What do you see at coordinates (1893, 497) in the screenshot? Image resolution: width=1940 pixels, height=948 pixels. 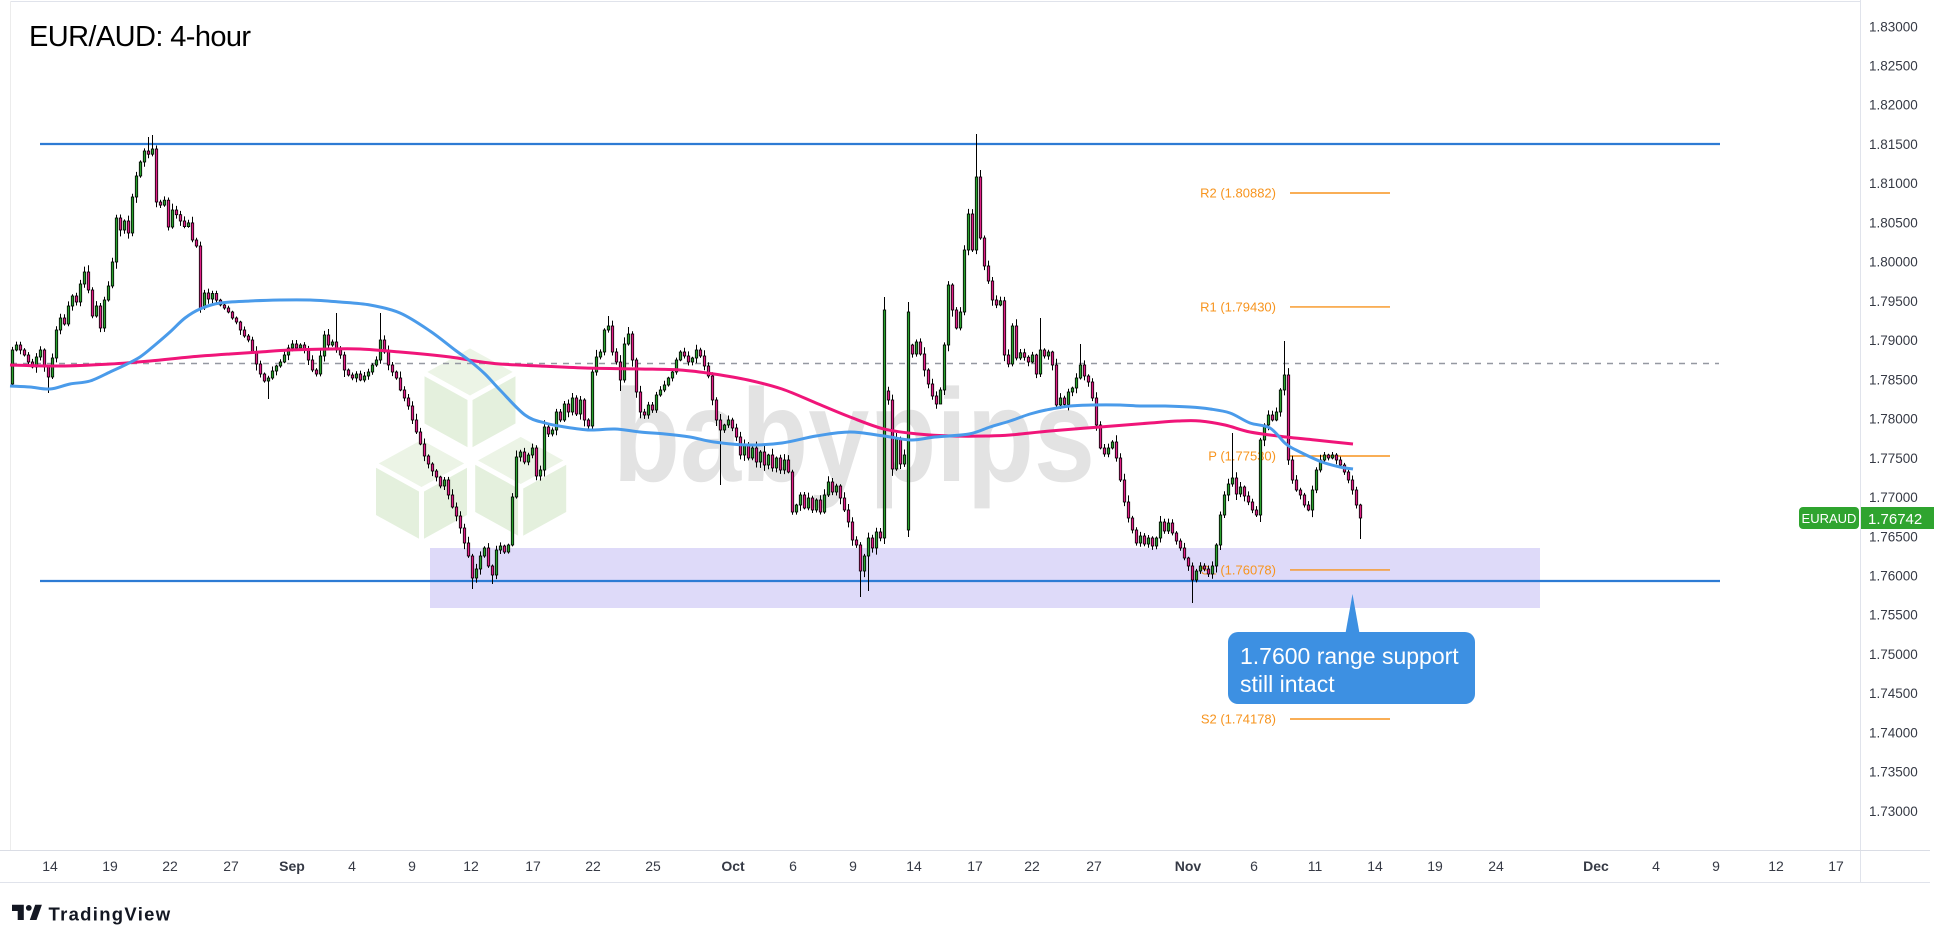 I see `svg-text: 1.77000` at bounding box center [1893, 497].